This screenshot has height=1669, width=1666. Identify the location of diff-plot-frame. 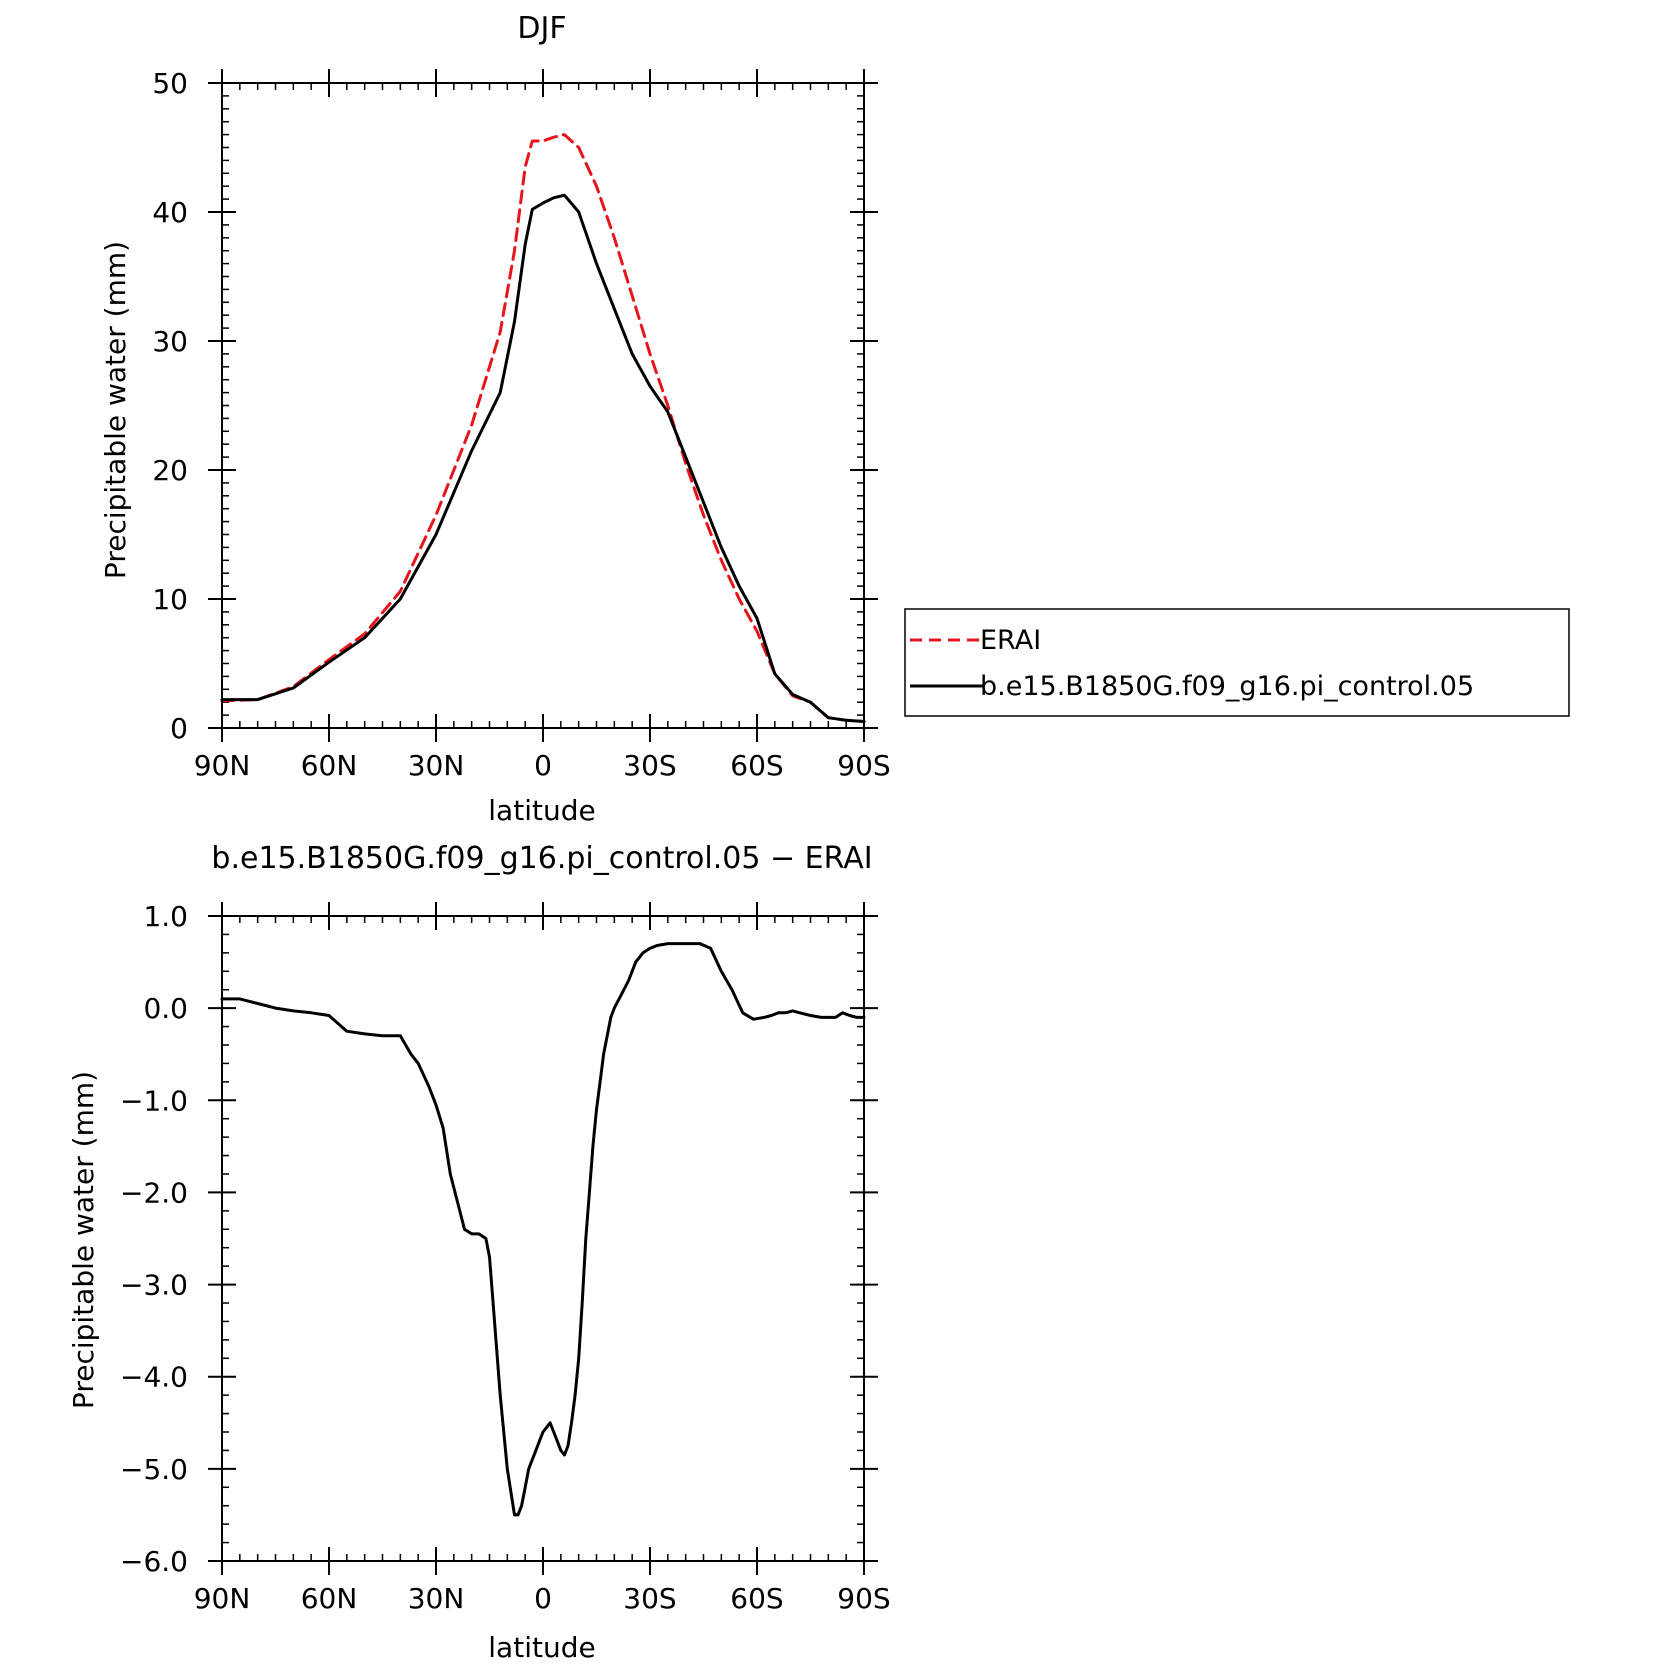
(543, 1238).